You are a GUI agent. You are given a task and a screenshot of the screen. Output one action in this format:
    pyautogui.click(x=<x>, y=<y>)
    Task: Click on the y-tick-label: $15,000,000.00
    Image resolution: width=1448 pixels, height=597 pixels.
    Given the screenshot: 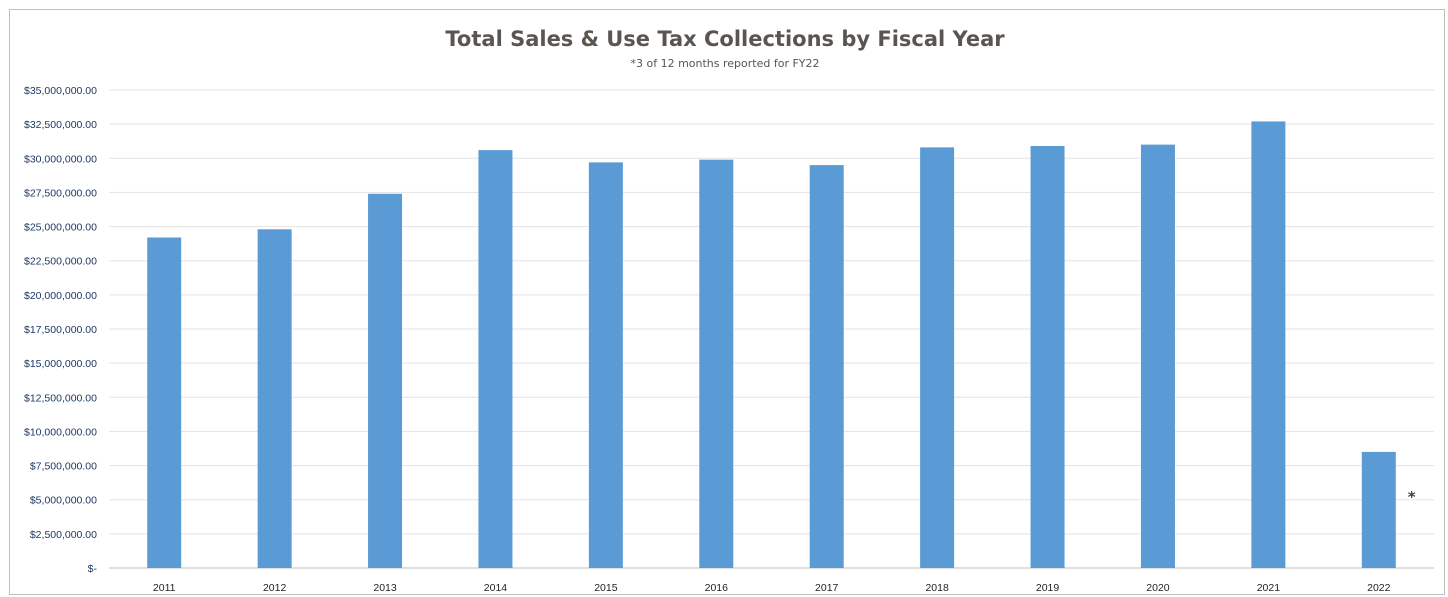 What is the action you would take?
    pyautogui.click(x=60, y=364)
    